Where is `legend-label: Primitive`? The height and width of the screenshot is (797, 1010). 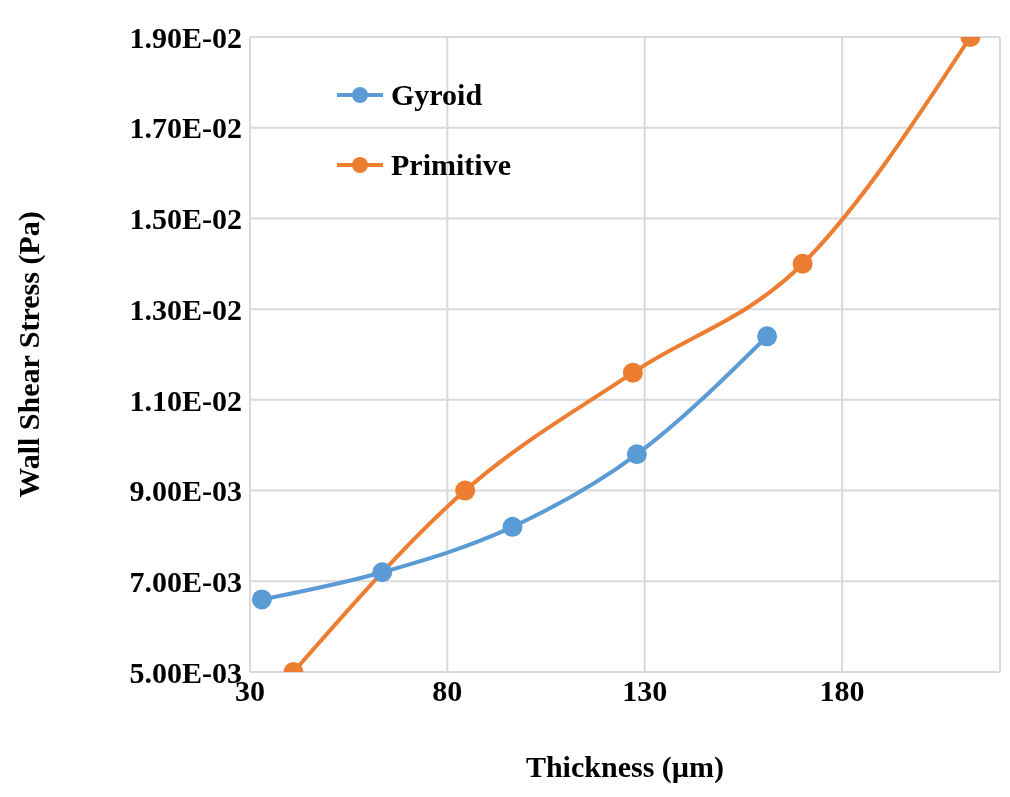 legend-label: Primitive is located at coordinates (451, 165).